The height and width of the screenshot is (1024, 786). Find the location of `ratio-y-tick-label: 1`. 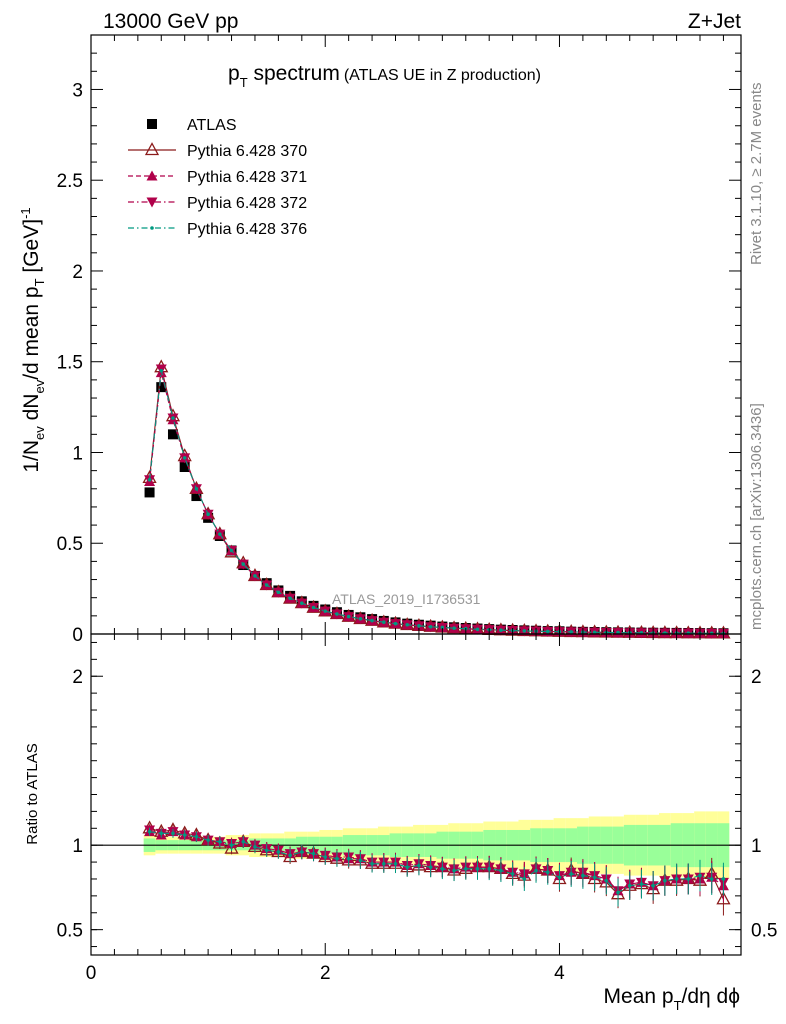

ratio-y-tick-label: 1 is located at coordinates (77, 846).